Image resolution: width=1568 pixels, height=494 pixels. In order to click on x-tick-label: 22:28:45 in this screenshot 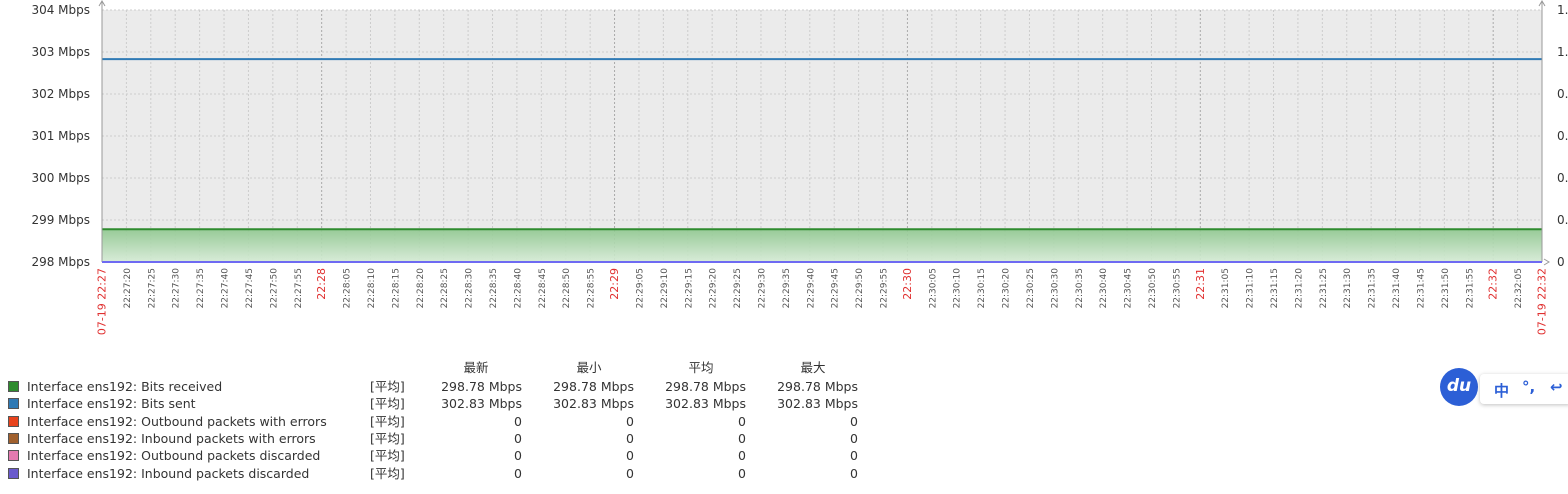, I will do `click(543, 288)`.